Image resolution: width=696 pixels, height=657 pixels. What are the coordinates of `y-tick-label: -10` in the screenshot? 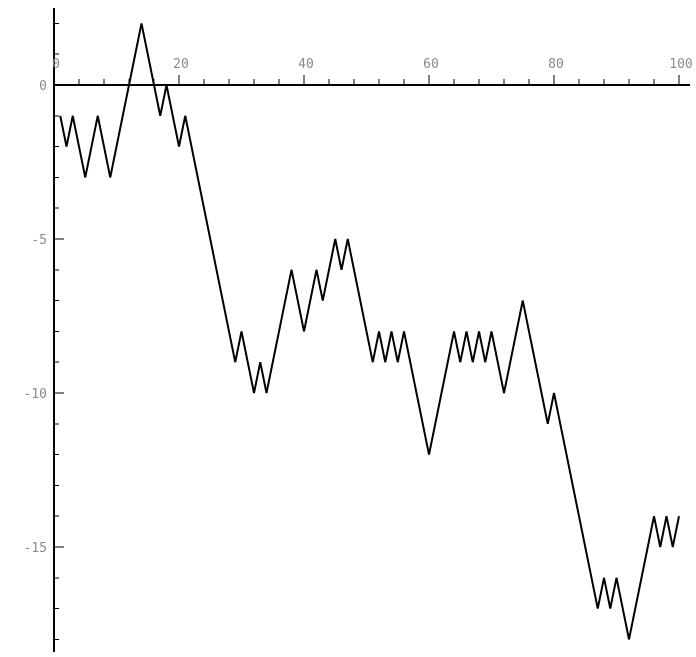 It's located at (35, 394).